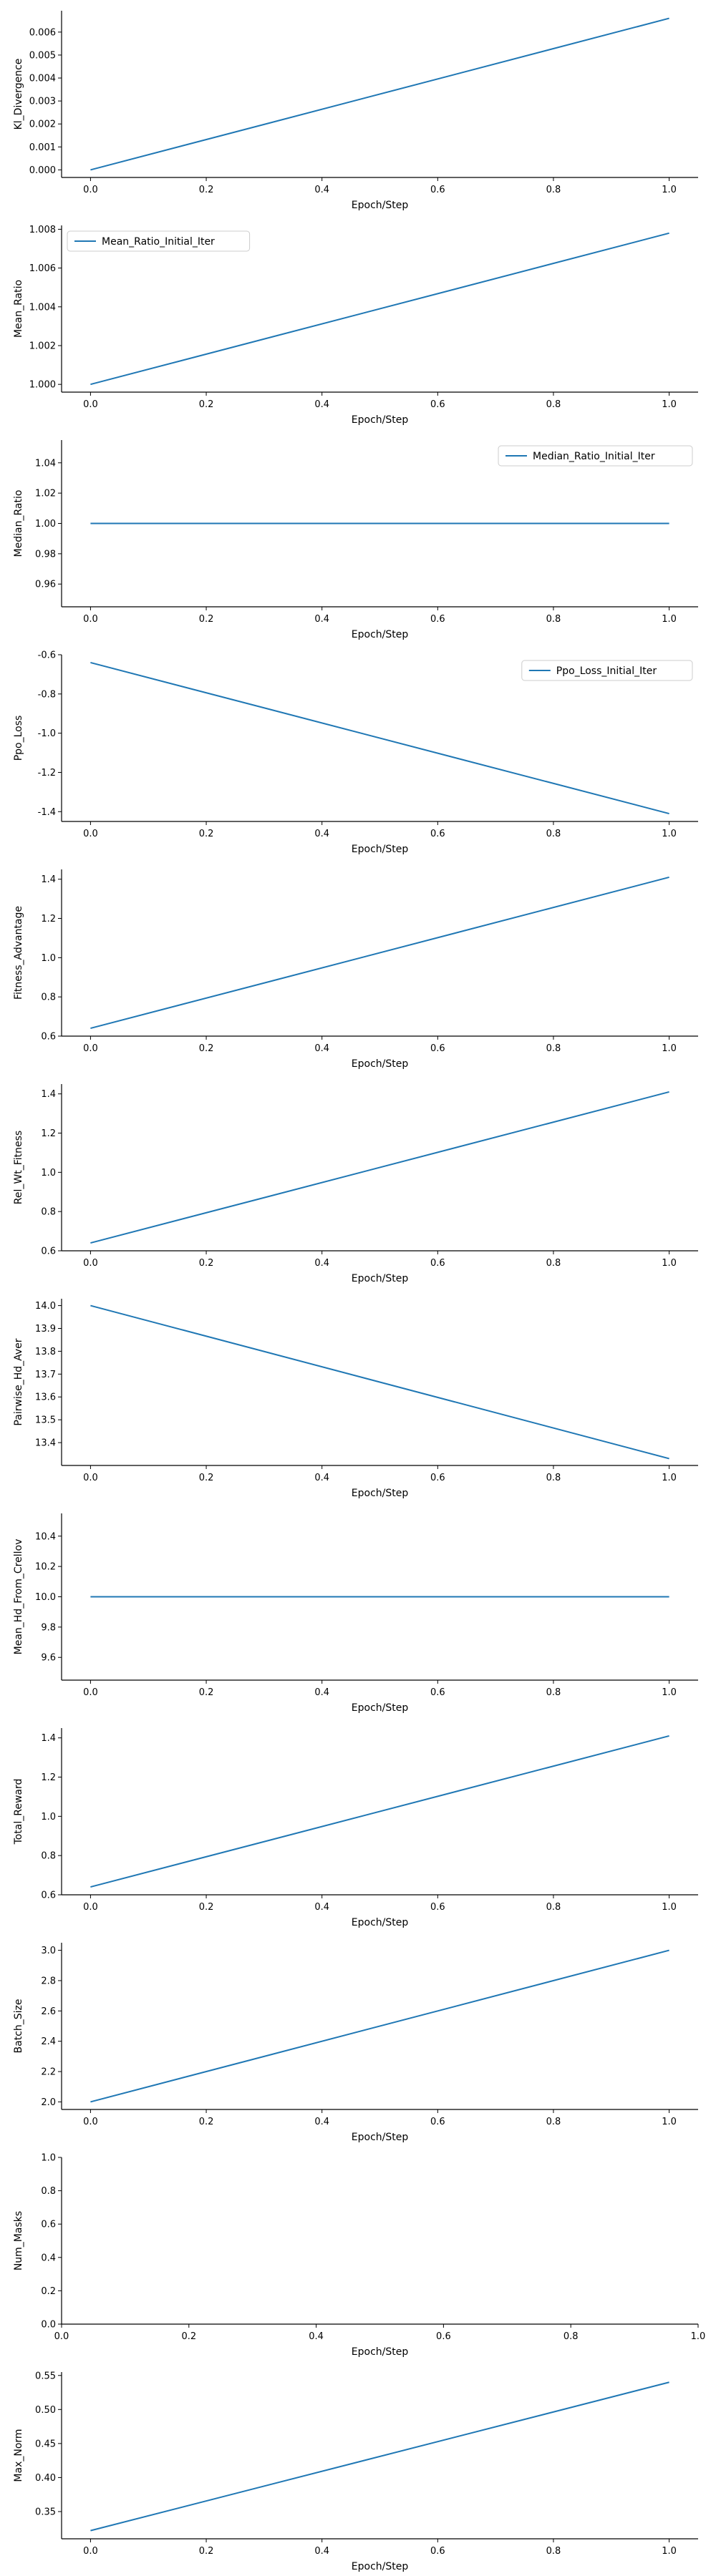  Describe the element at coordinates (18, 2026) in the screenshot. I see `y-axis-label: Batch_Size` at that location.